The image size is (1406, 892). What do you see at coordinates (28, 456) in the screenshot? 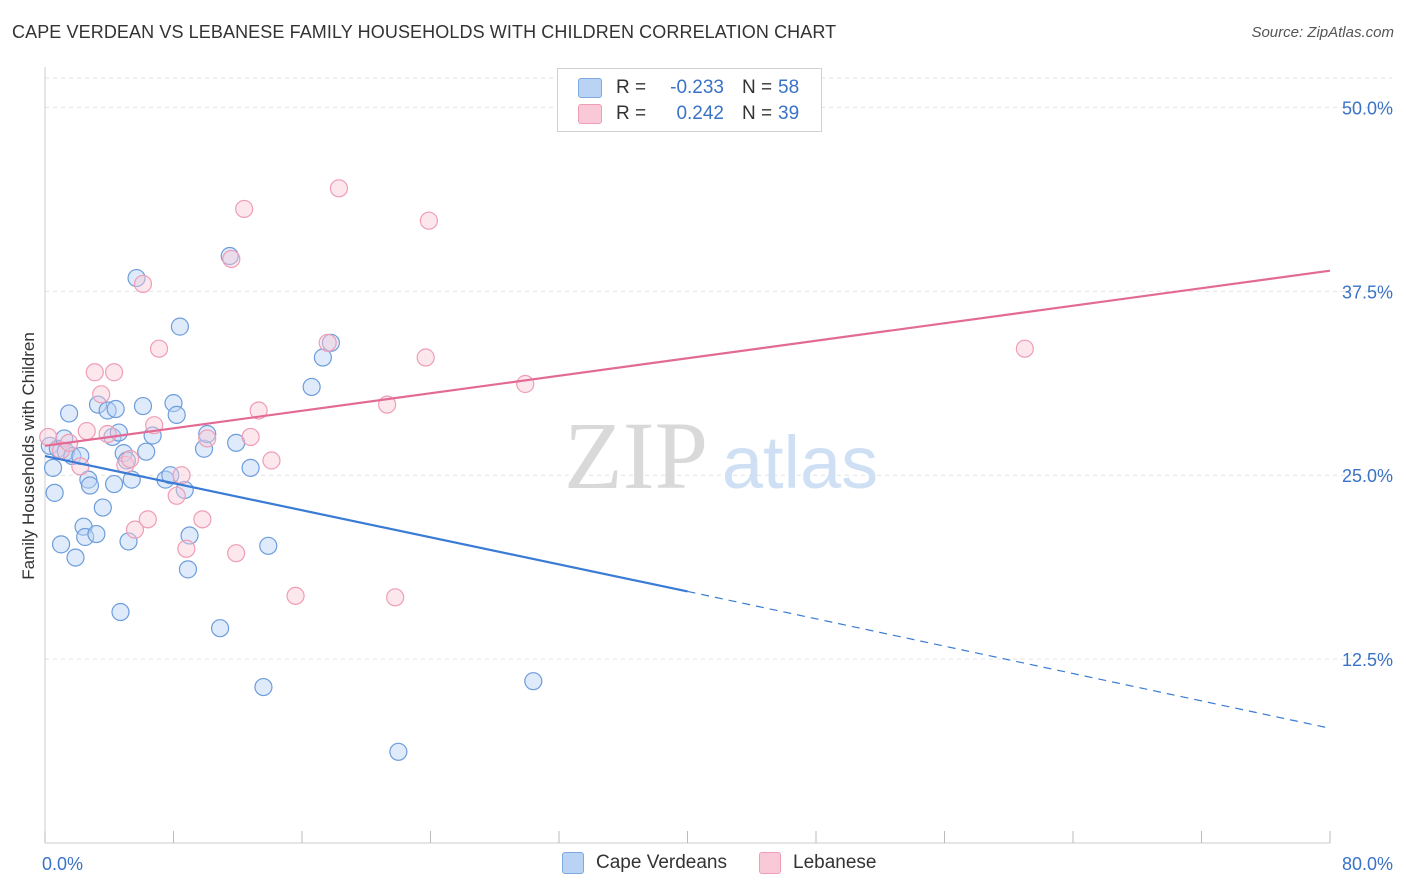
I see `y-axis-label: Family Households with Children` at bounding box center [28, 456].